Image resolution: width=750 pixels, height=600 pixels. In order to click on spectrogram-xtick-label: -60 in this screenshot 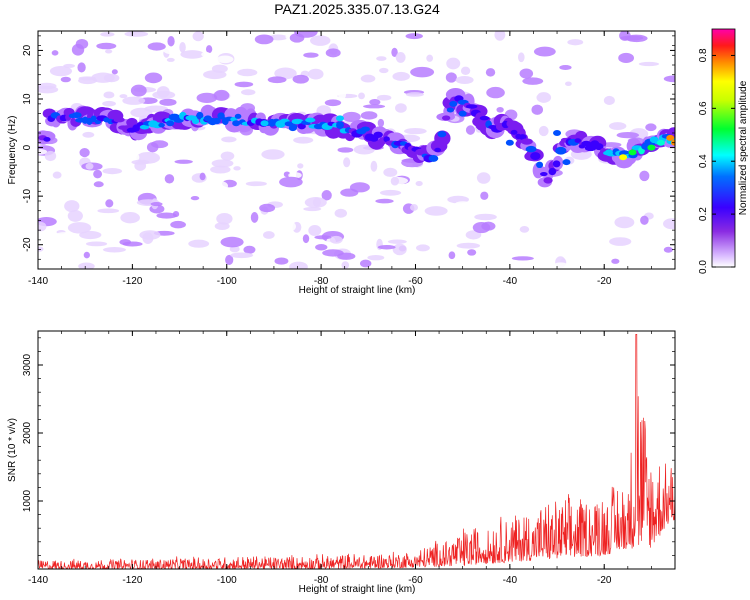, I will do `click(415, 281)`.